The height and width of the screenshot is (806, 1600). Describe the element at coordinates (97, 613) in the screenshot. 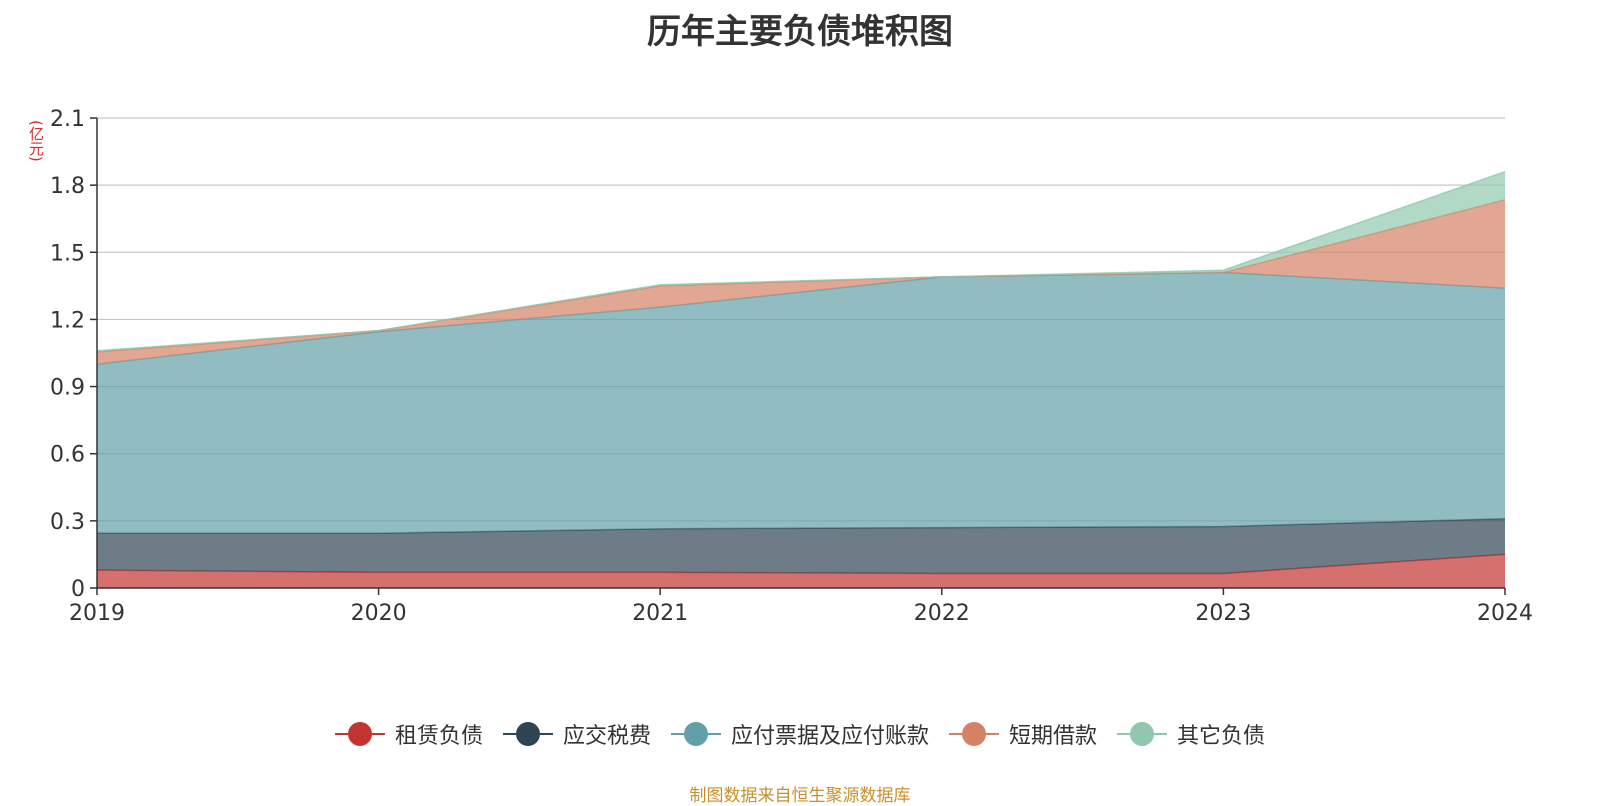

I see `x-tick-label: 2019` at that location.